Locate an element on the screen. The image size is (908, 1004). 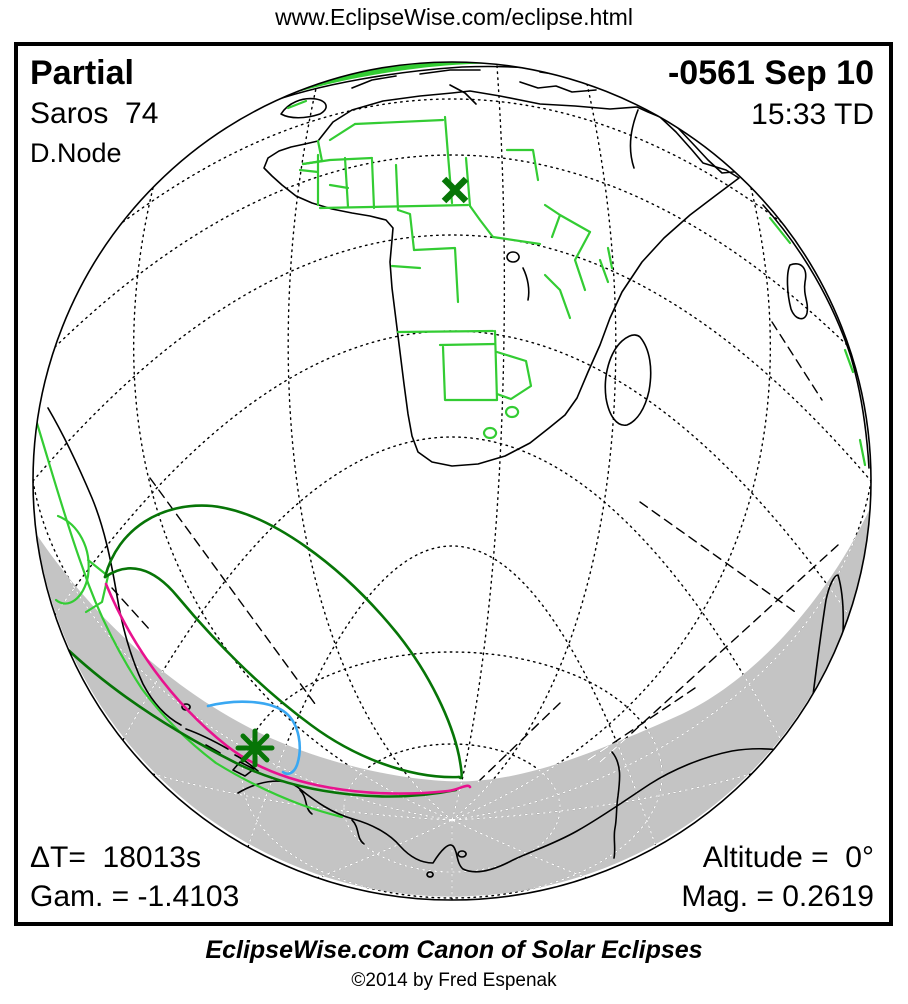
eclipse-magenta-curve is located at coordinates (288, 688).